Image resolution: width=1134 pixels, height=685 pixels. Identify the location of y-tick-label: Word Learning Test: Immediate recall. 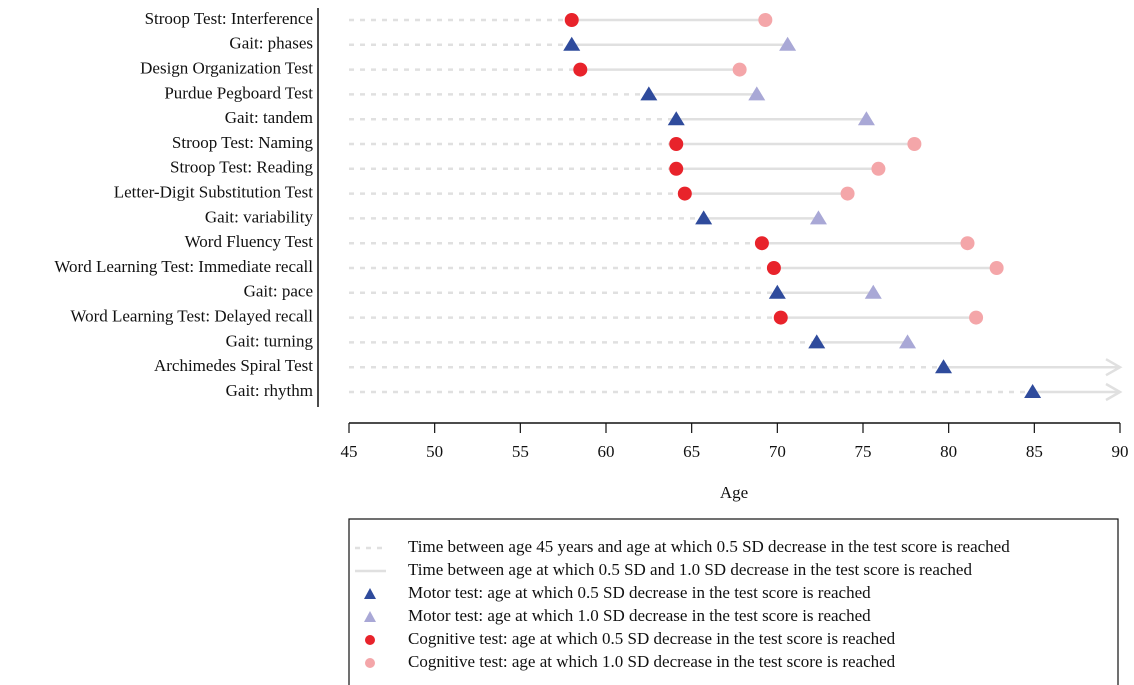
(183, 266).